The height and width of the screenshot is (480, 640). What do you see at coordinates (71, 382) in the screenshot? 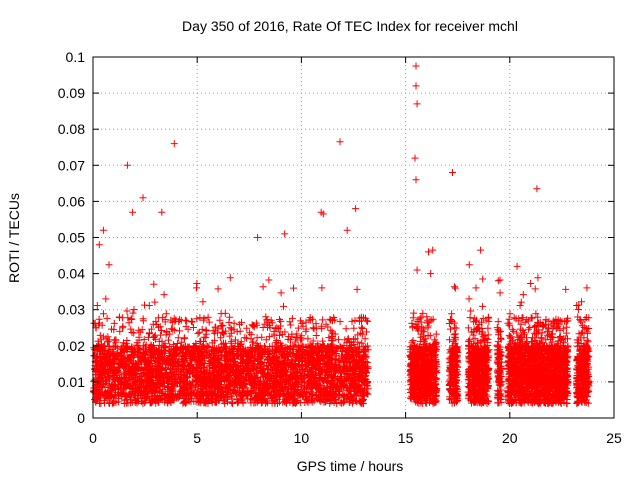
I see `y-tick-label: 0.01` at bounding box center [71, 382].